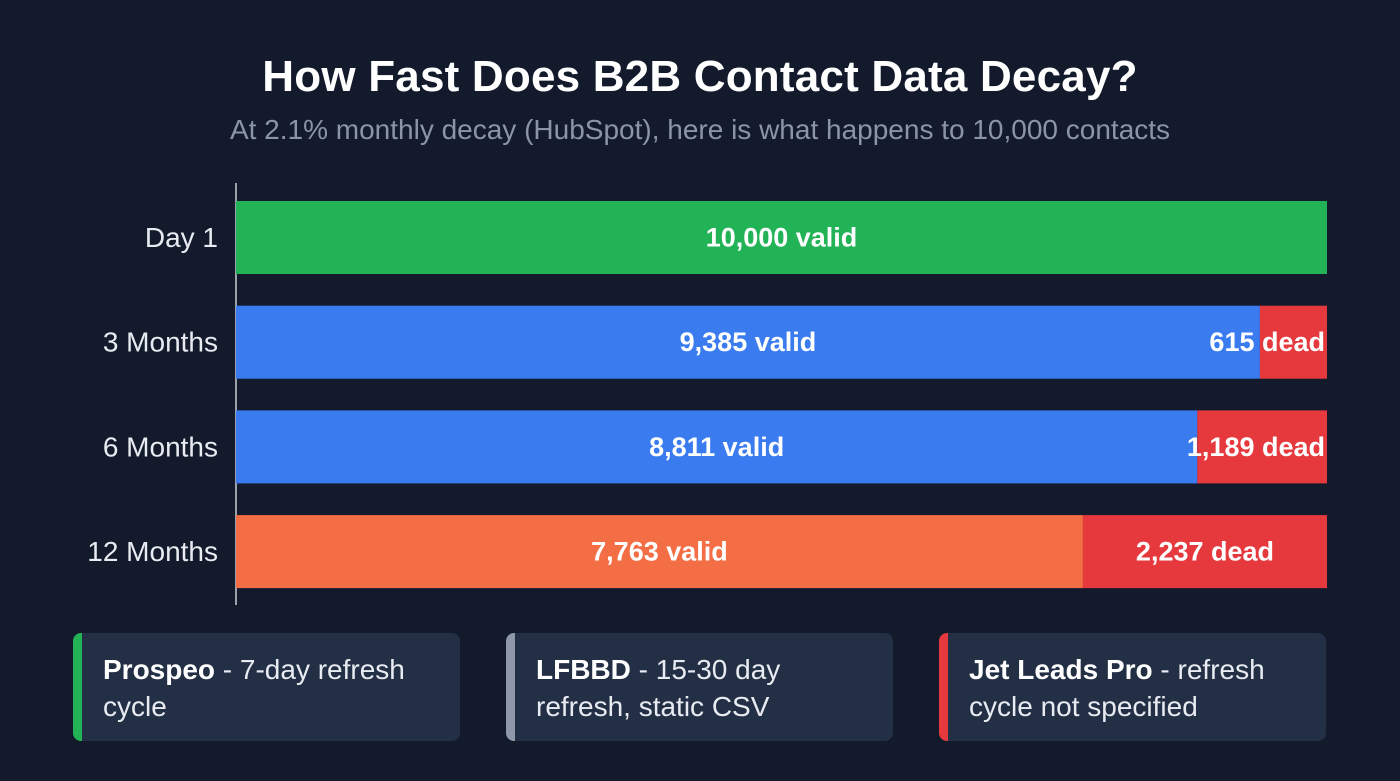 The height and width of the screenshot is (781, 1400). I want to click on provider-name: Jet Leads Pro, so click(1061, 669).